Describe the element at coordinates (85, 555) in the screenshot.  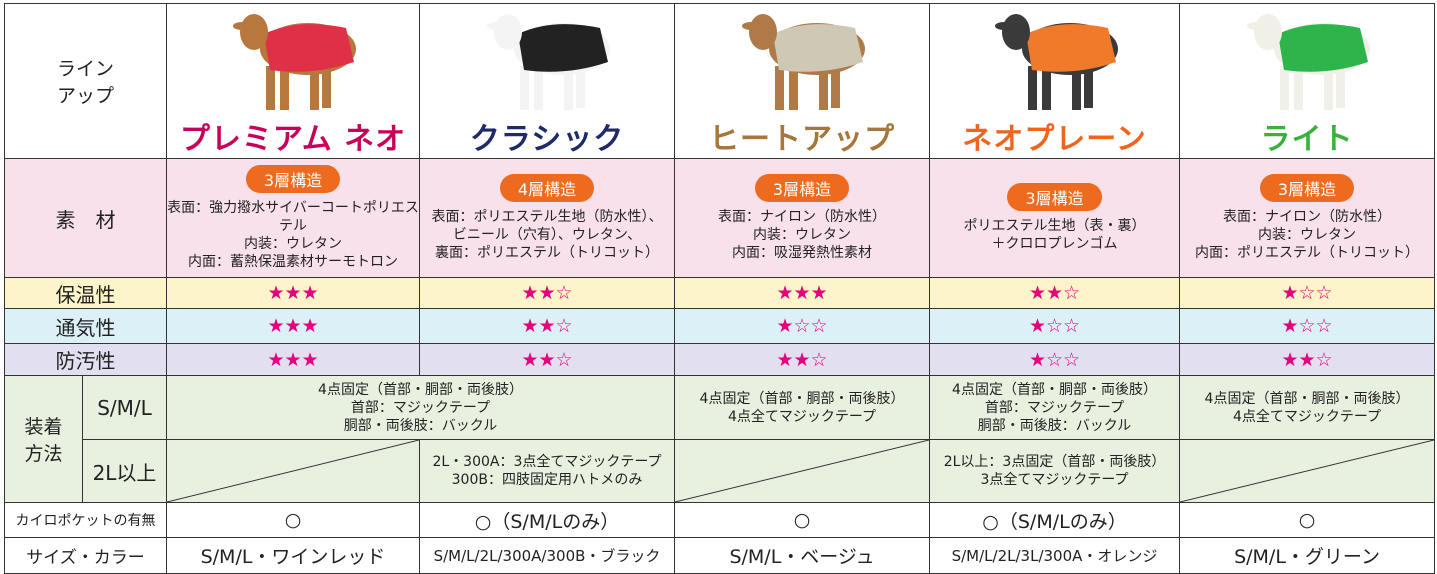
I see `row-label: サイズ・カラー` at that location.